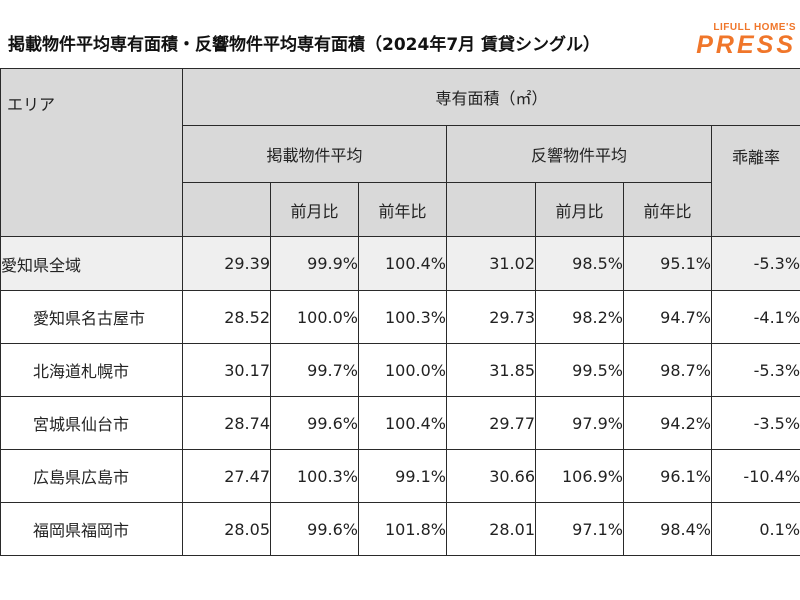 The width and height of the screenshot is (800, 600). What do you see at coordinates (579, 209) in the screenshot?
I see `header-response-mom: 前月比` at bounding box center [579, 209].